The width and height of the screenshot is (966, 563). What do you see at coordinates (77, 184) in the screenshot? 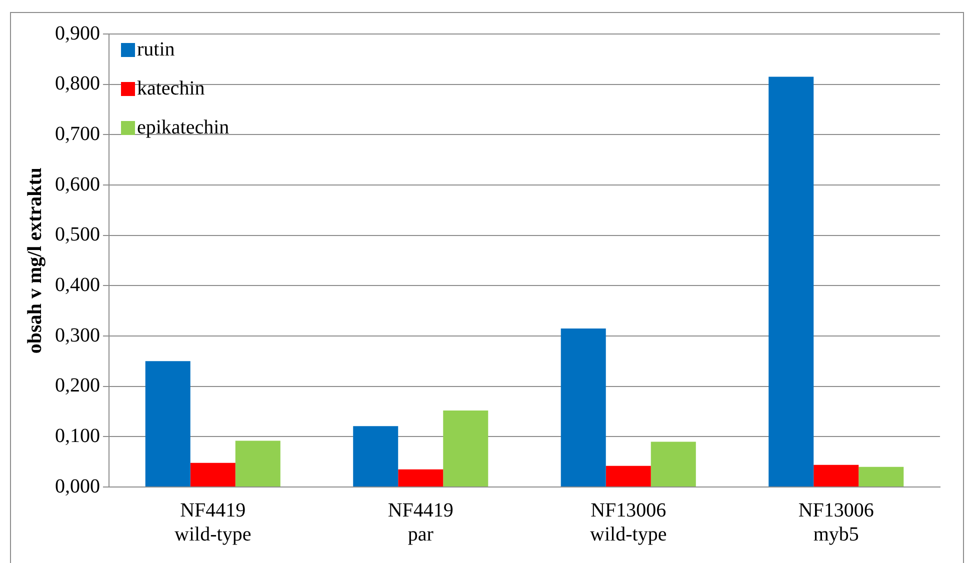
I see `y-tick-label: 0,600` at bounding box center [77, 184].